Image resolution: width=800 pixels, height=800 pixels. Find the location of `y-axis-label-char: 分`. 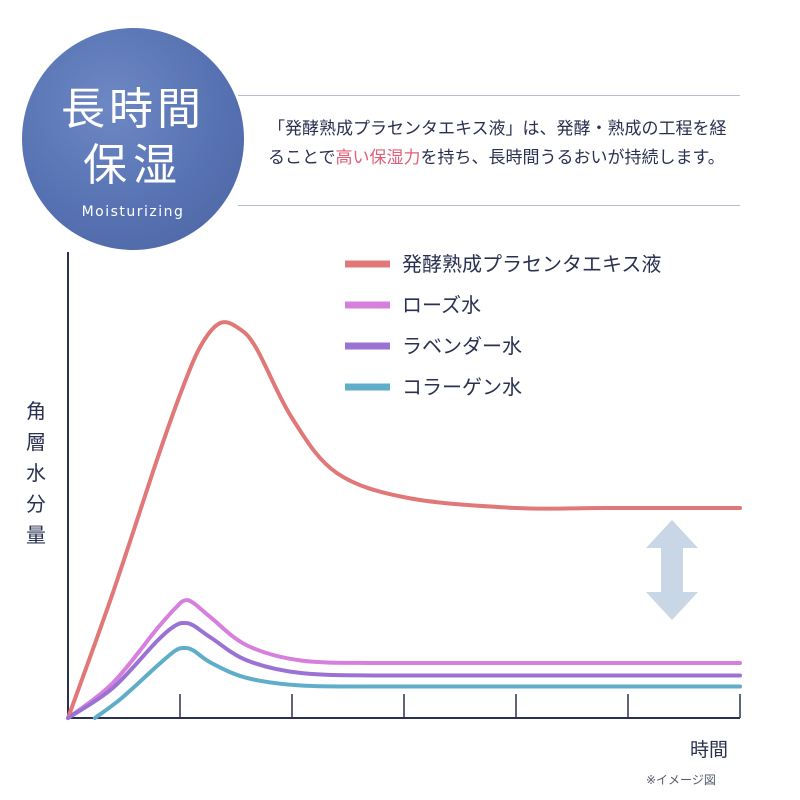

y-axis-label-char: 分 is located at coordinates (36, 504).